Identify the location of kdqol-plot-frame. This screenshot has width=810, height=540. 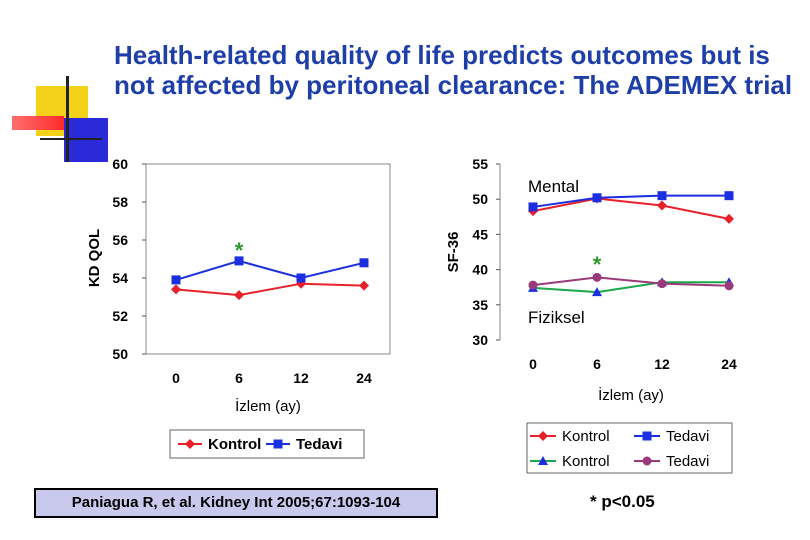
(268, 259).